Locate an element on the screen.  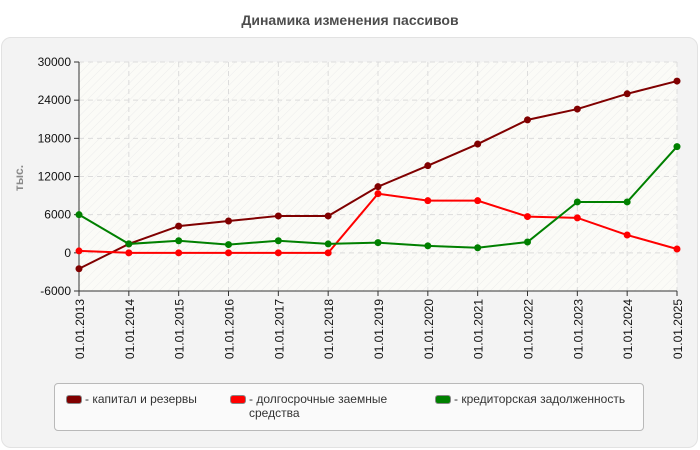
x-tick-label: 01.01.2016 is located at coordinates (230, 329).